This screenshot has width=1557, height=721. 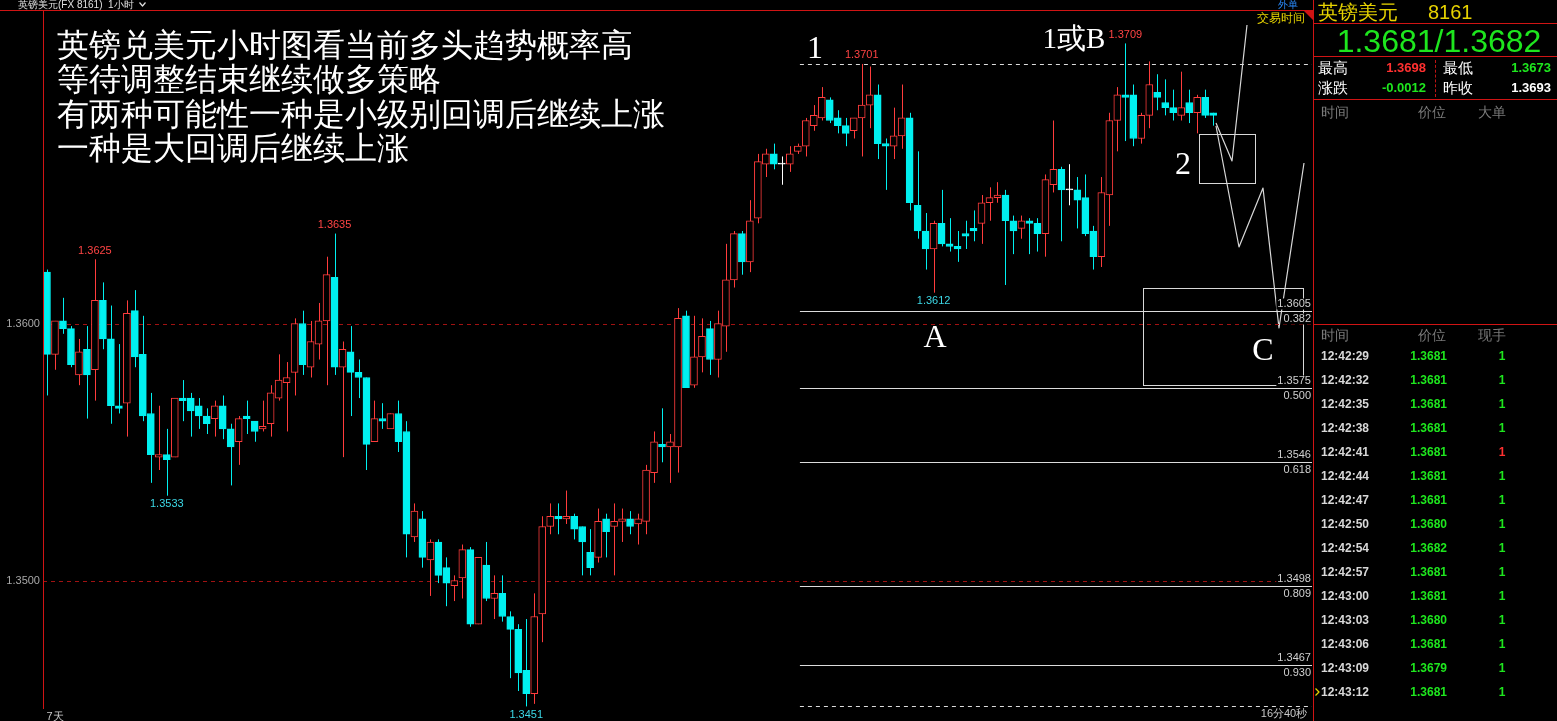 What do you see at coordinates (361, 113) in the screenshot?
I see `annotation: 有两种可能性一种是小级别回调后继续上涨` at bounding box center [361, 113].